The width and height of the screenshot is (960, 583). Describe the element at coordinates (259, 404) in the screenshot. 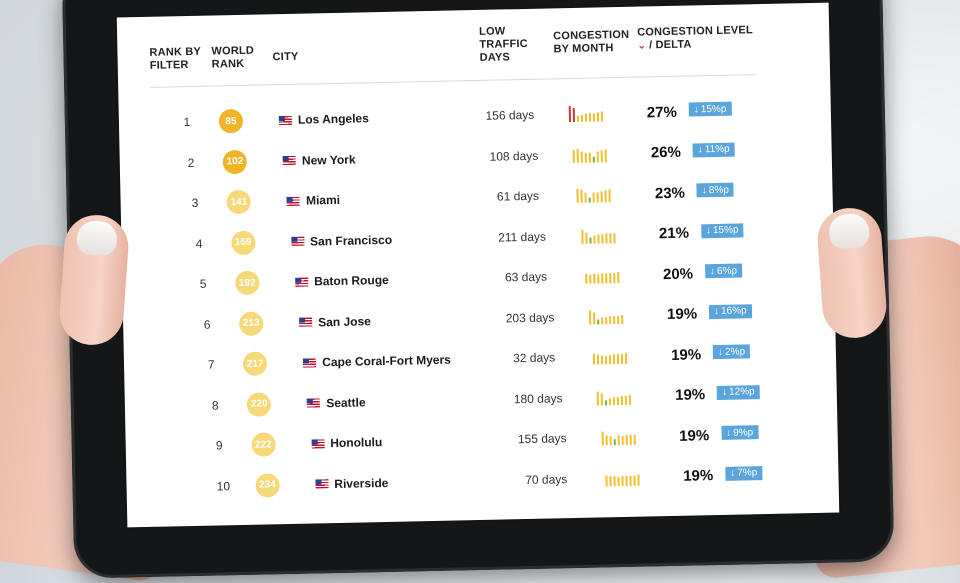

I see `world-rank-badge: 220` at that location.